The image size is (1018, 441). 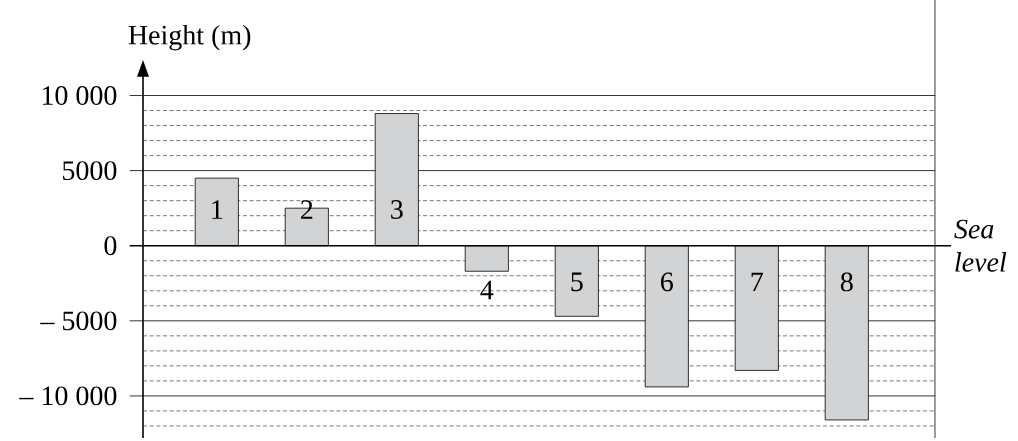 What do you see at coordinates (189, 37) in the screenshot?
I see `y-axis-title: Height (m)` at bounding box center [189, 37].